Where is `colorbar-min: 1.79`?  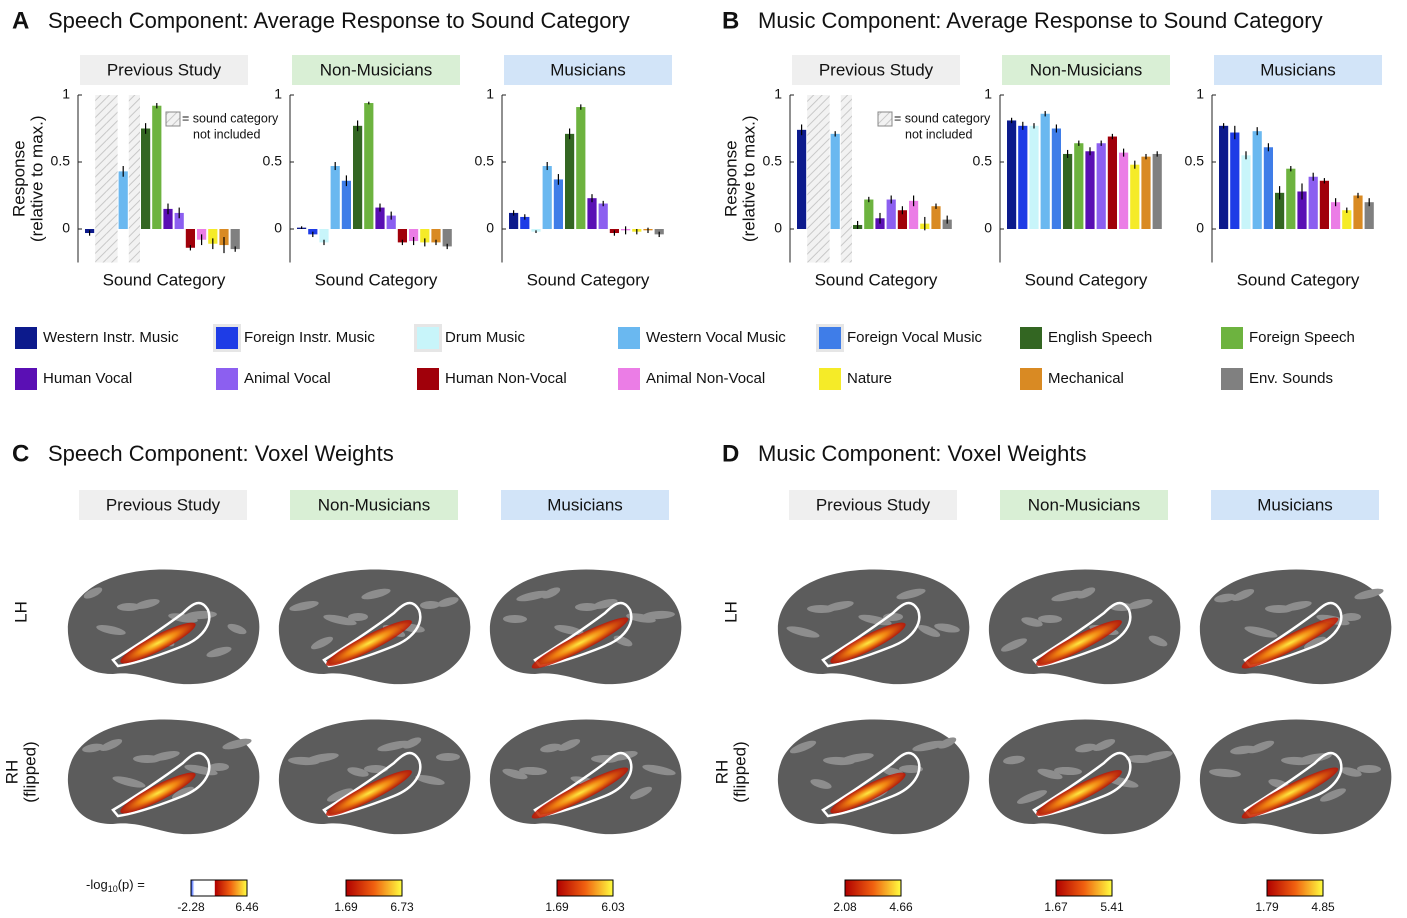
colorbar-min: 1.79 is located at coordinates (1267, 907).